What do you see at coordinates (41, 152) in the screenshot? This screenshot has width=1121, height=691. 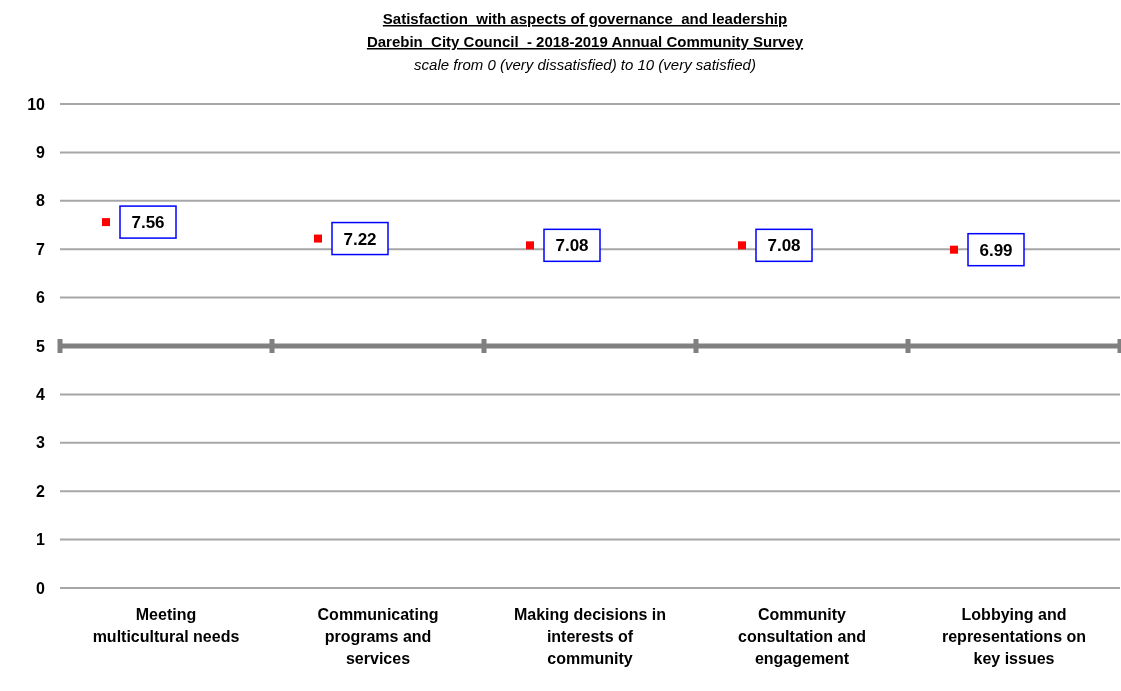 I see `y-tick-label: 9` at bounding box center [41, 152].